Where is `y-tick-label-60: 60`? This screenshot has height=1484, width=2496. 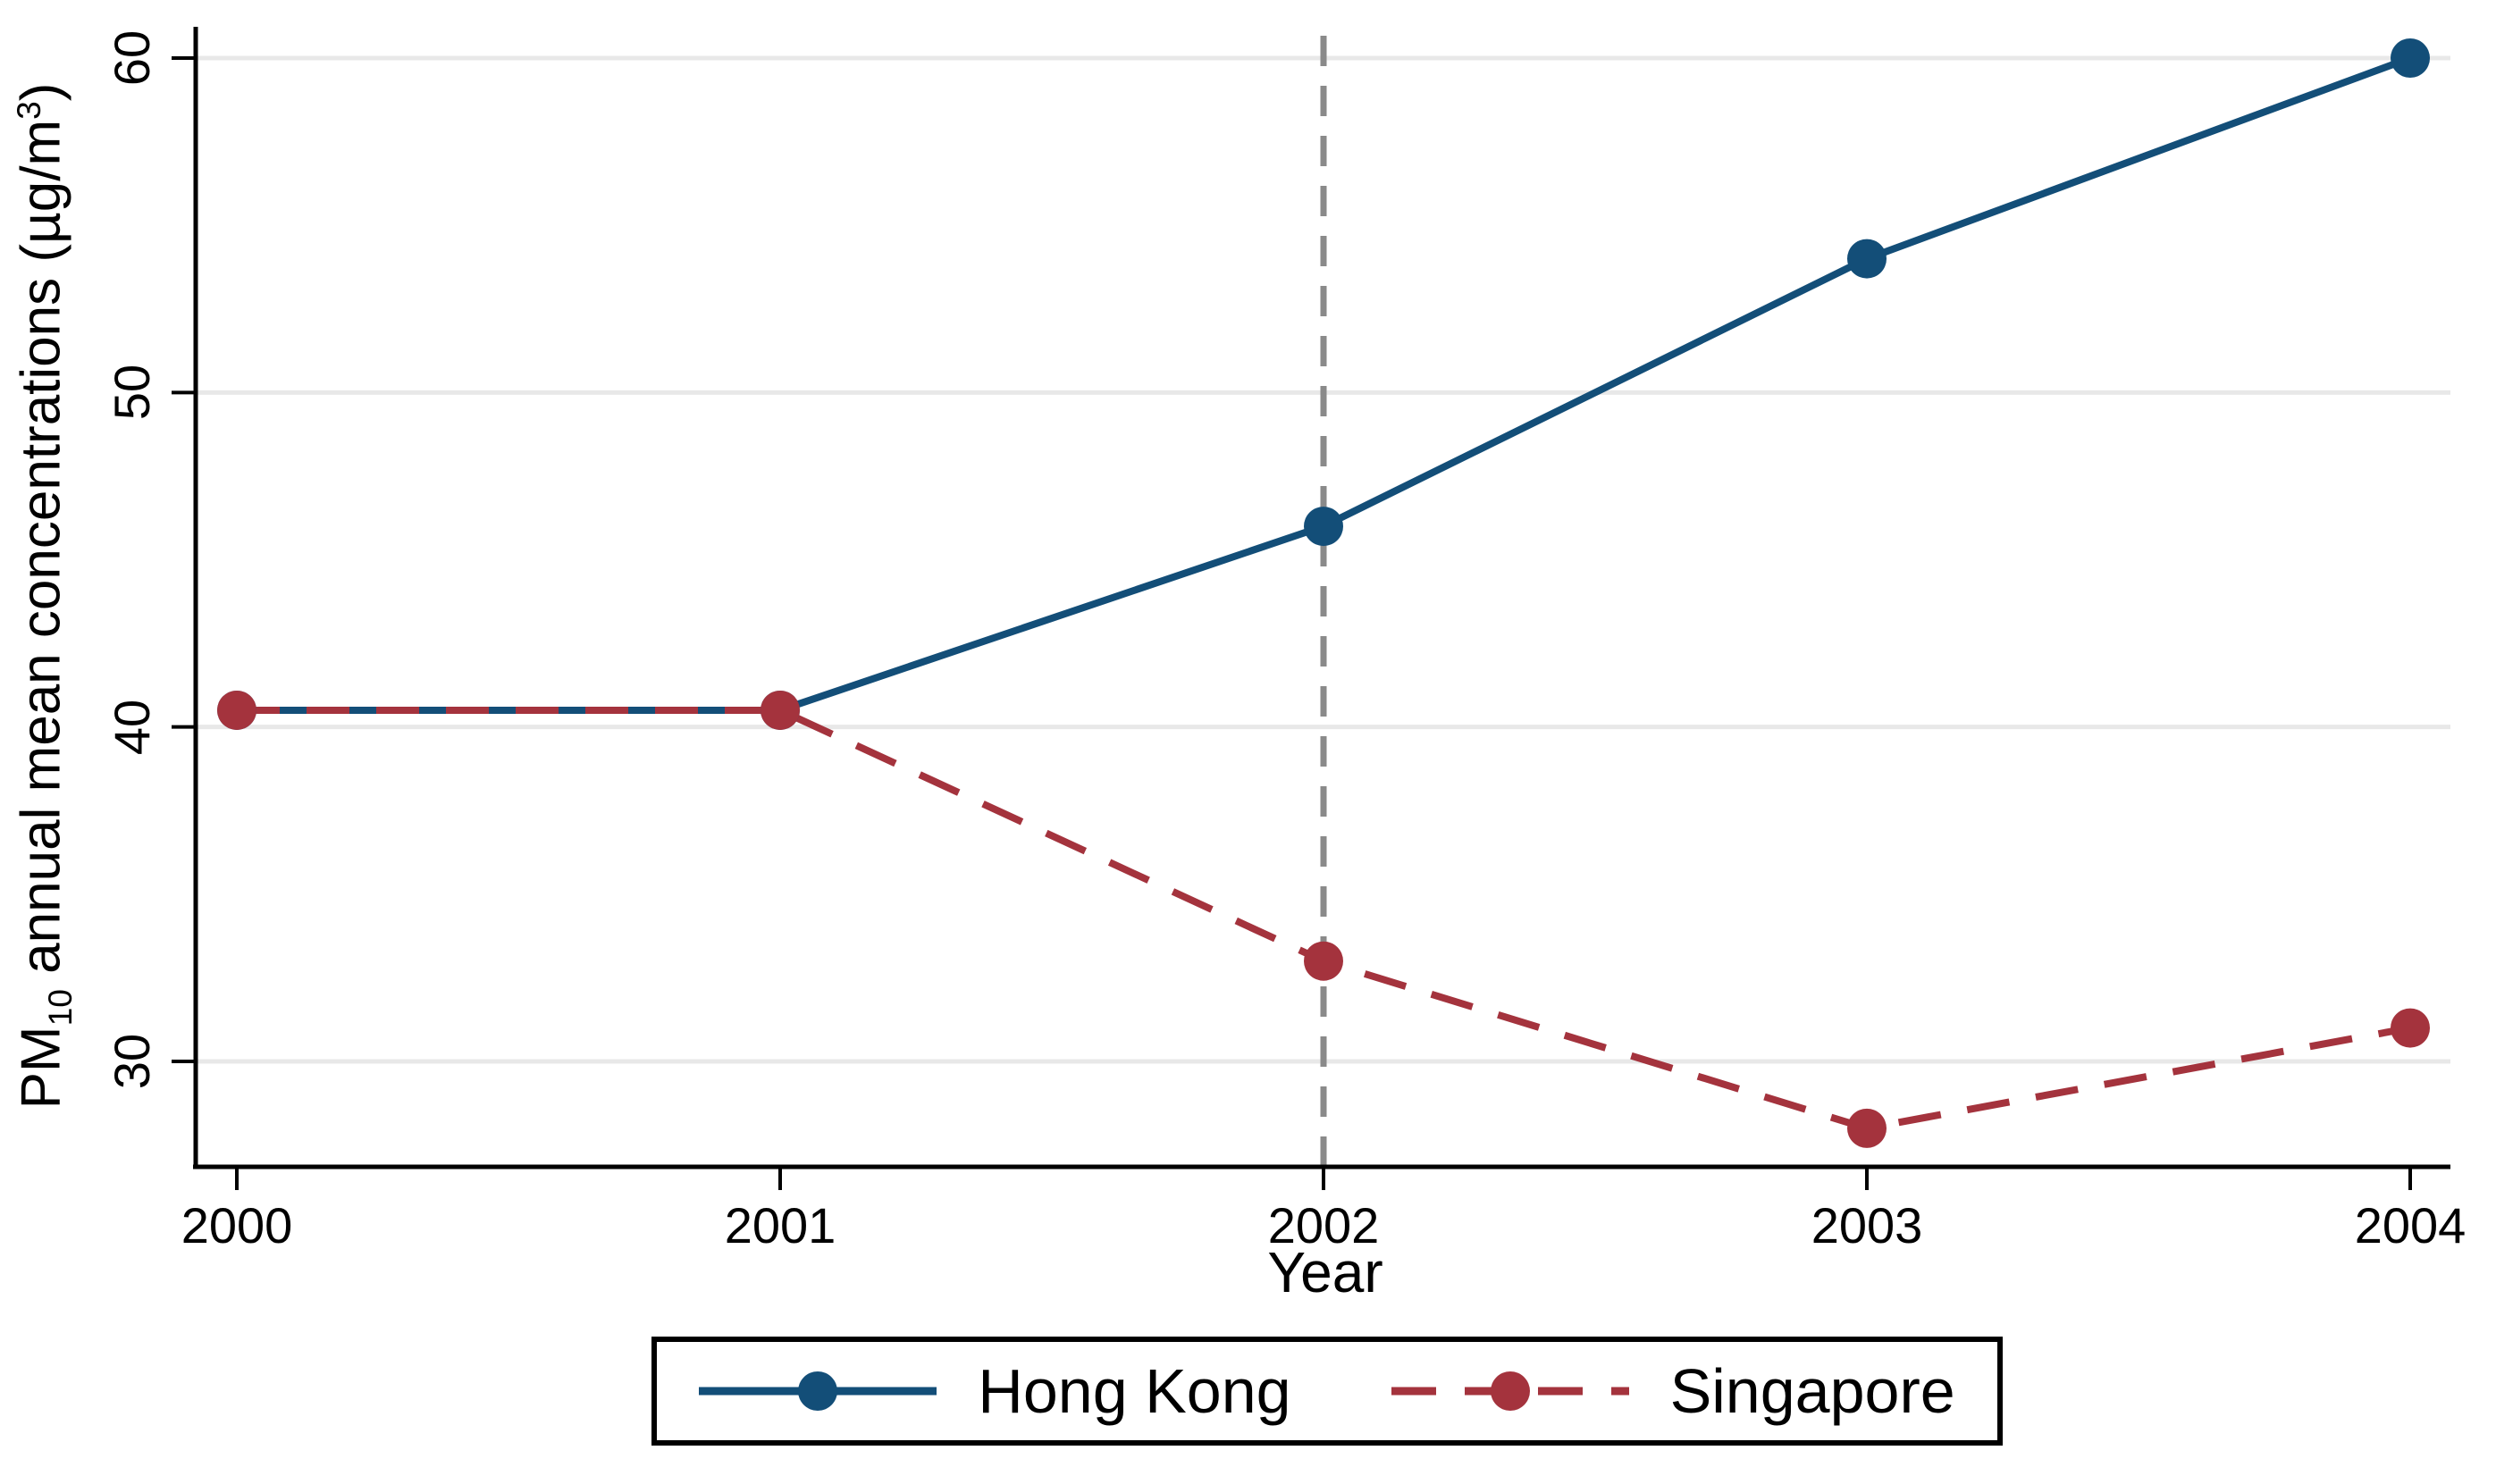 y-tick-label-60: 60 is located at coordinates (132, 58).